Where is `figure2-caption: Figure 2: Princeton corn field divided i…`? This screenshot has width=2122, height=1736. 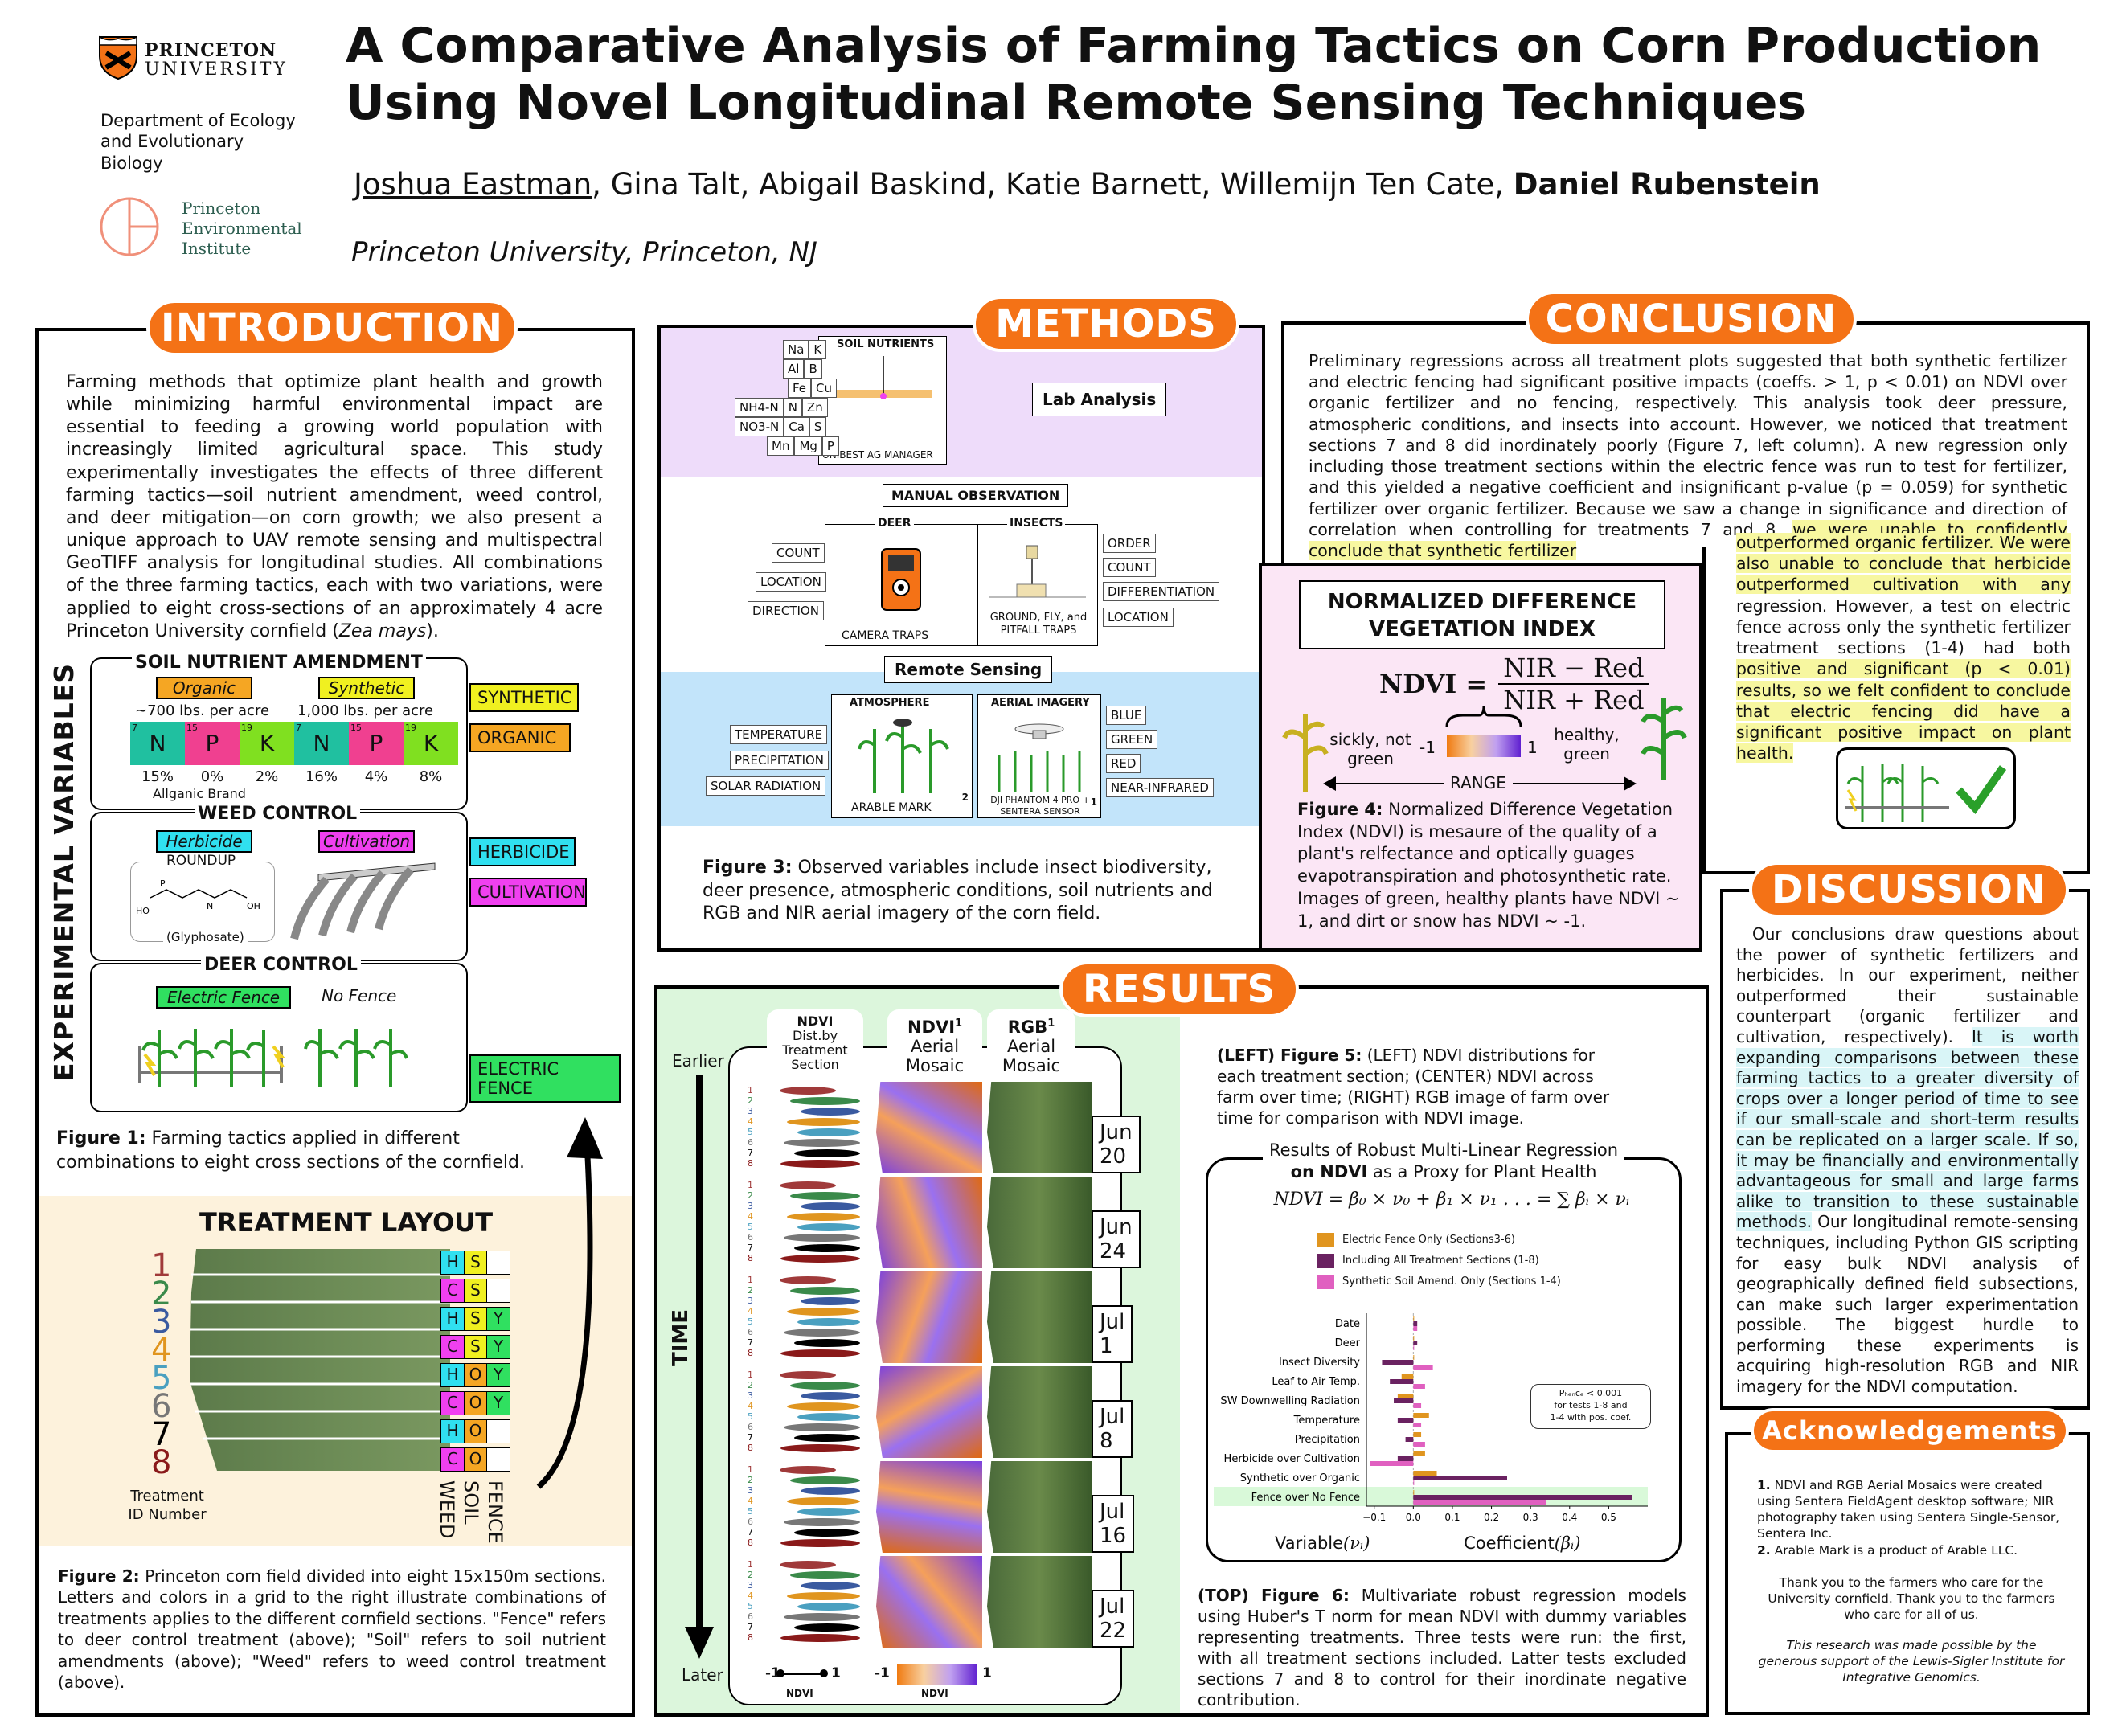 figure2-caption: Figure 2: Princeton corn field divided i… is located at coordinates (332, 1629).